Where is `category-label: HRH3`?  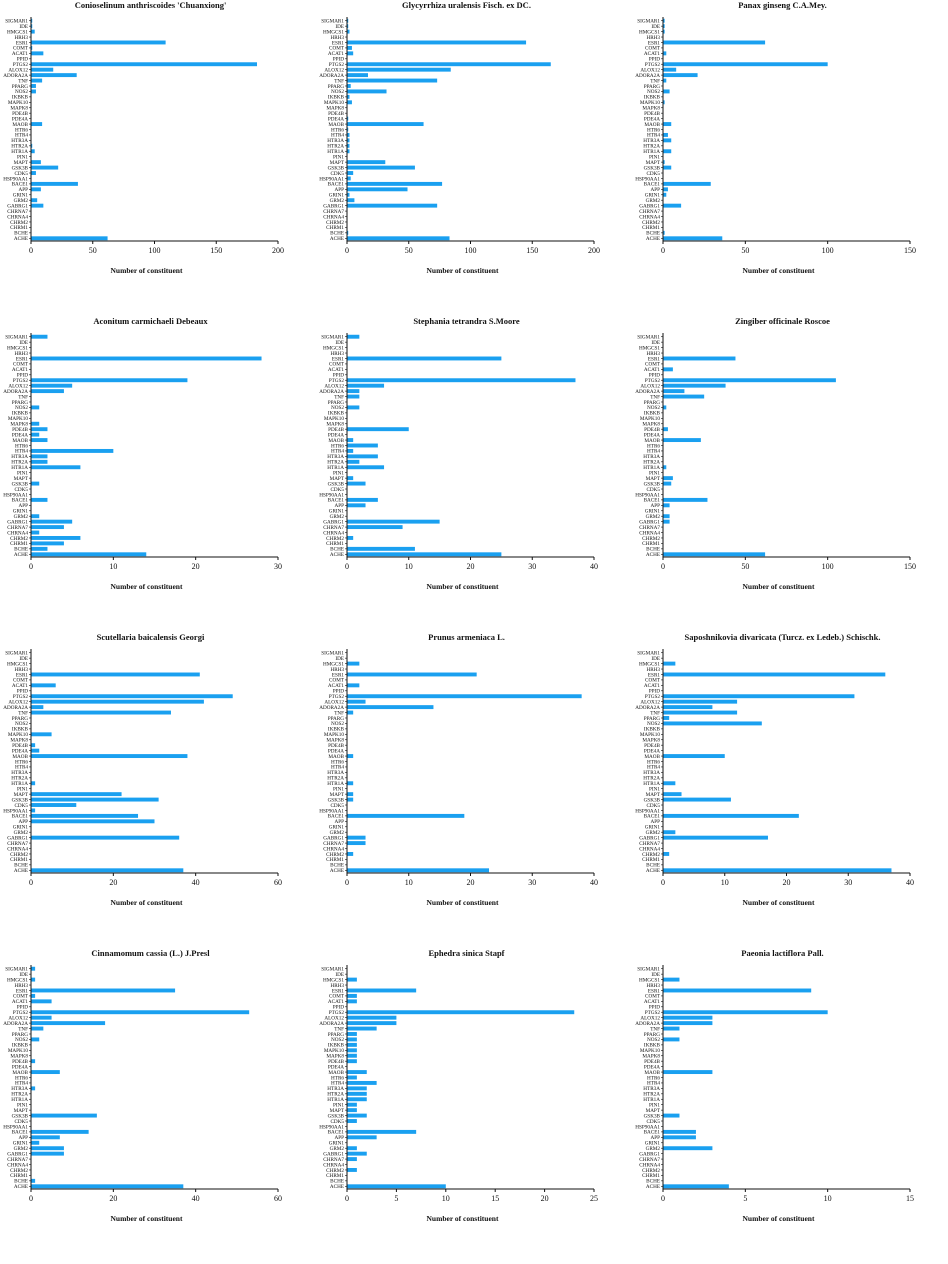 category-label: HRH3 is located at coordinates (337, 354).